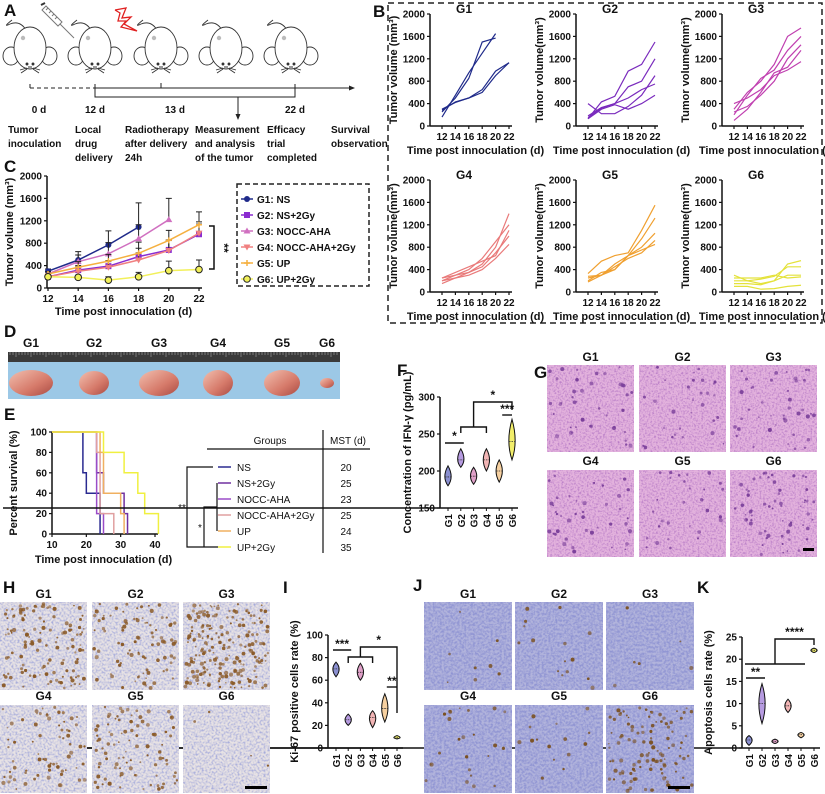 Image resolution: width=825 pixels, height=794 pixels. What do you see at coordinates (650, 696) in the screenshot?
I see `micrograph-title: G6` at bounding box center [650, 696].